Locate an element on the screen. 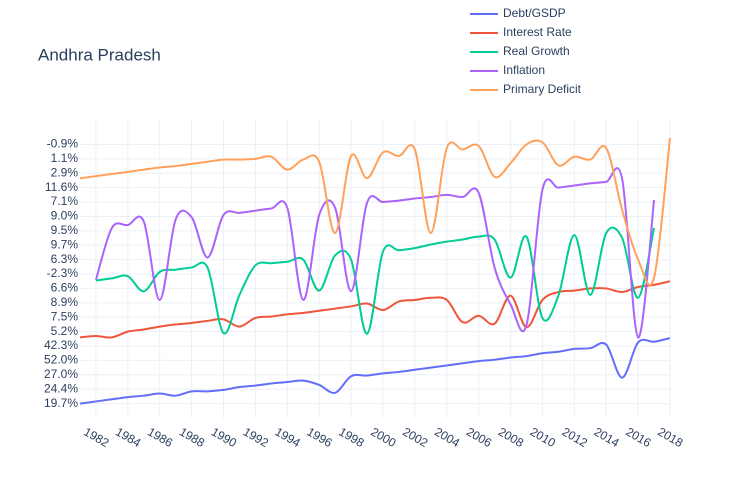 Image resolution: width=750 pixels, height=500 pixels. x-tick-label: 1996 is located at coordinates (320, 438).